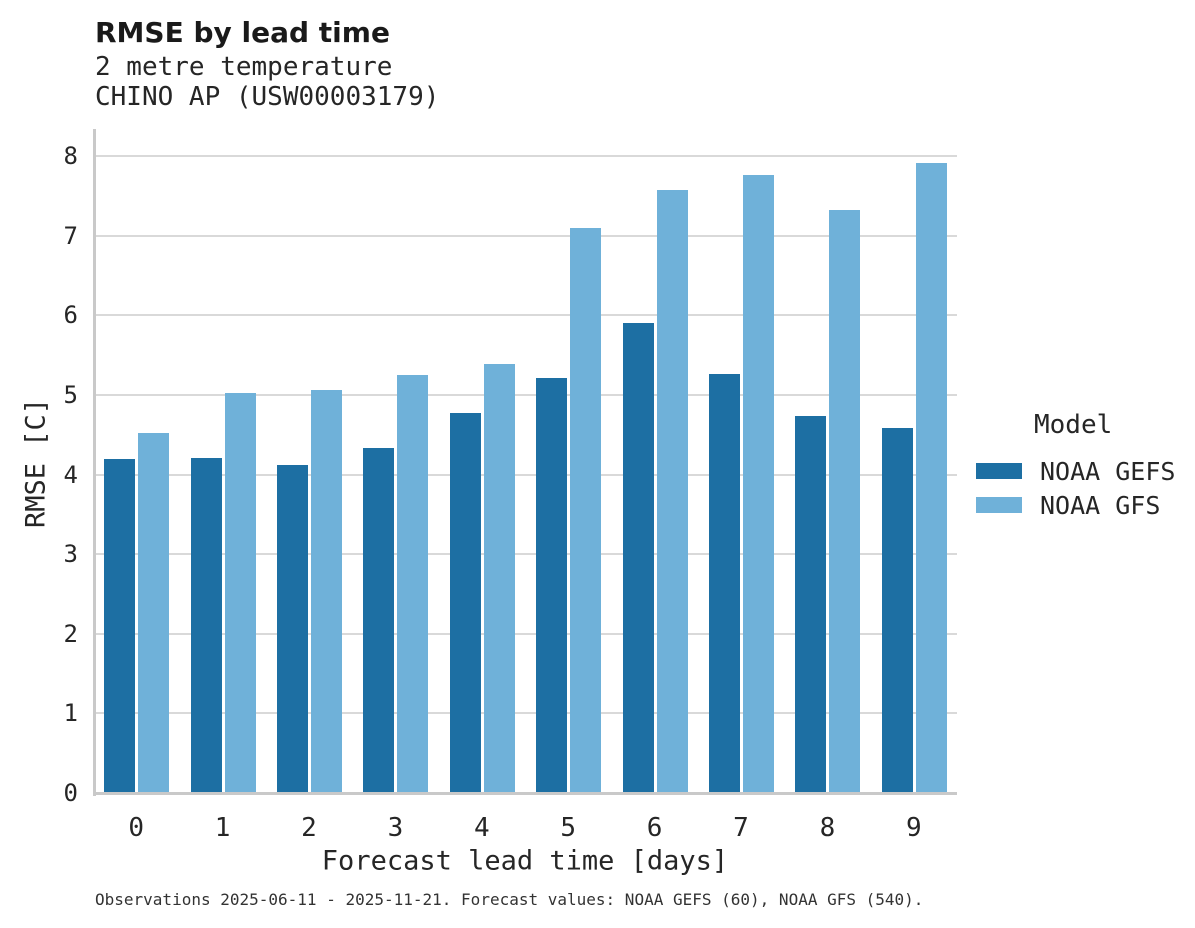 Image resolution: width=1195 pixels, height=928 pixels. I want to click on x-tick-label-1: 1, so click(222, 828).